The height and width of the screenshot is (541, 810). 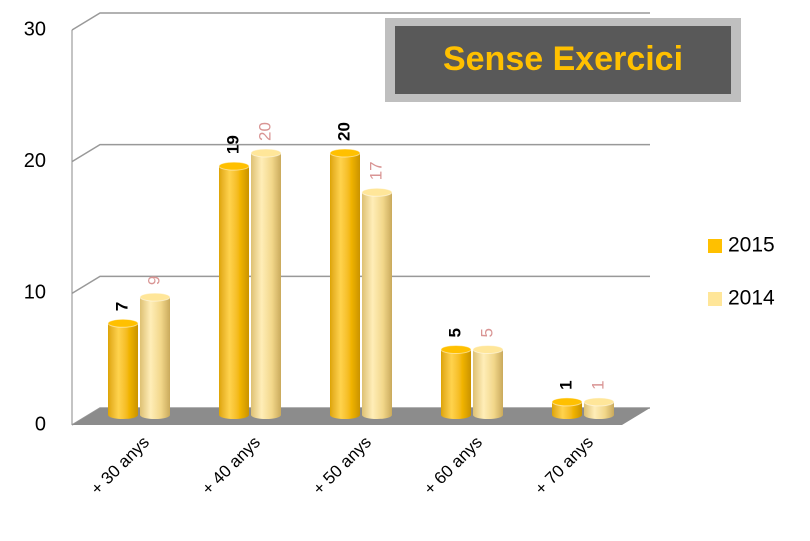 I want to click on floor, so click(x=361, y=416).